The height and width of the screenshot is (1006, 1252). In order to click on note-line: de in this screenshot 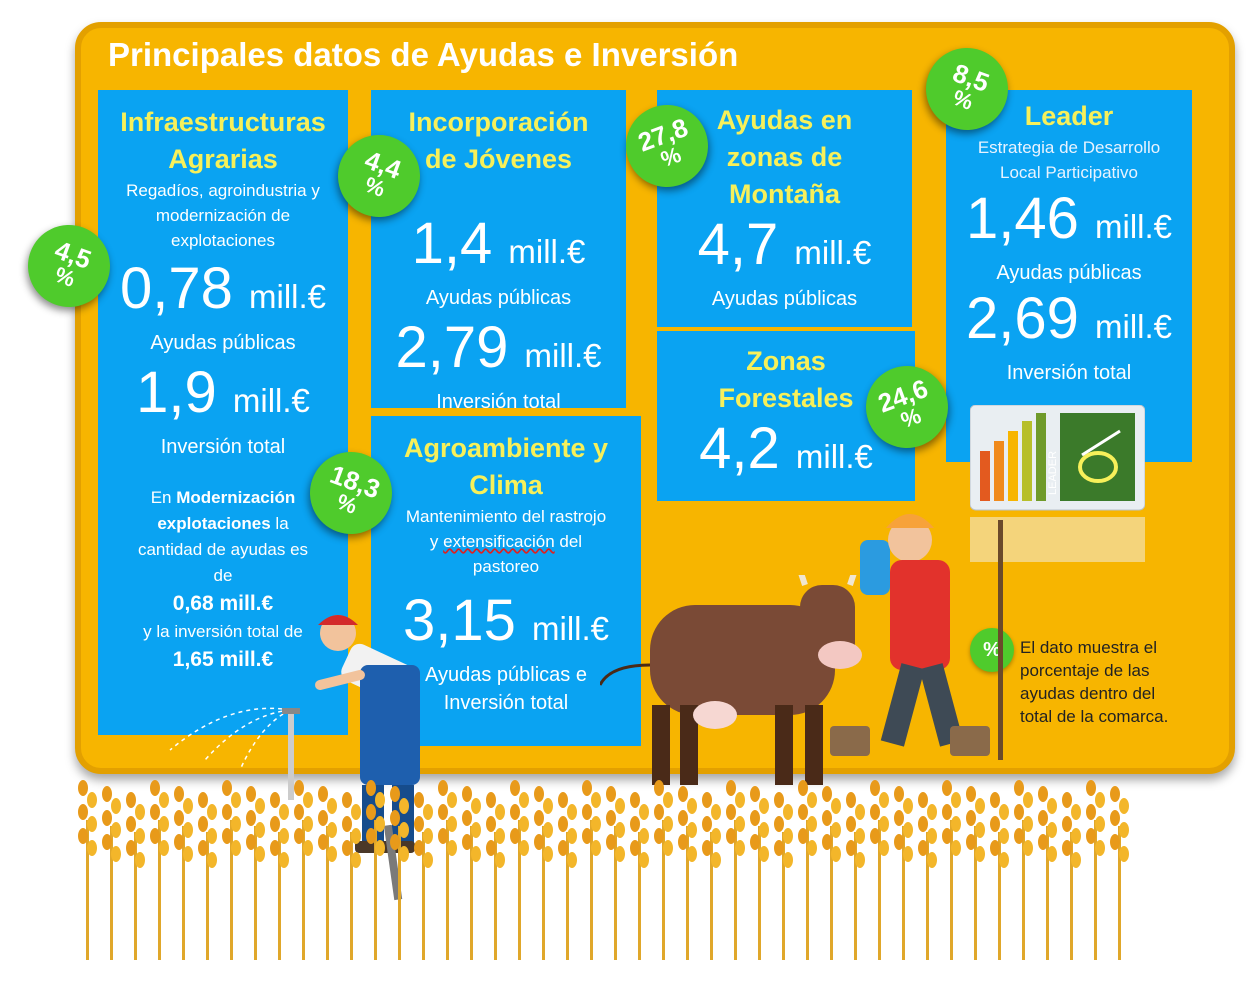, I will do `click(223, 575)`.